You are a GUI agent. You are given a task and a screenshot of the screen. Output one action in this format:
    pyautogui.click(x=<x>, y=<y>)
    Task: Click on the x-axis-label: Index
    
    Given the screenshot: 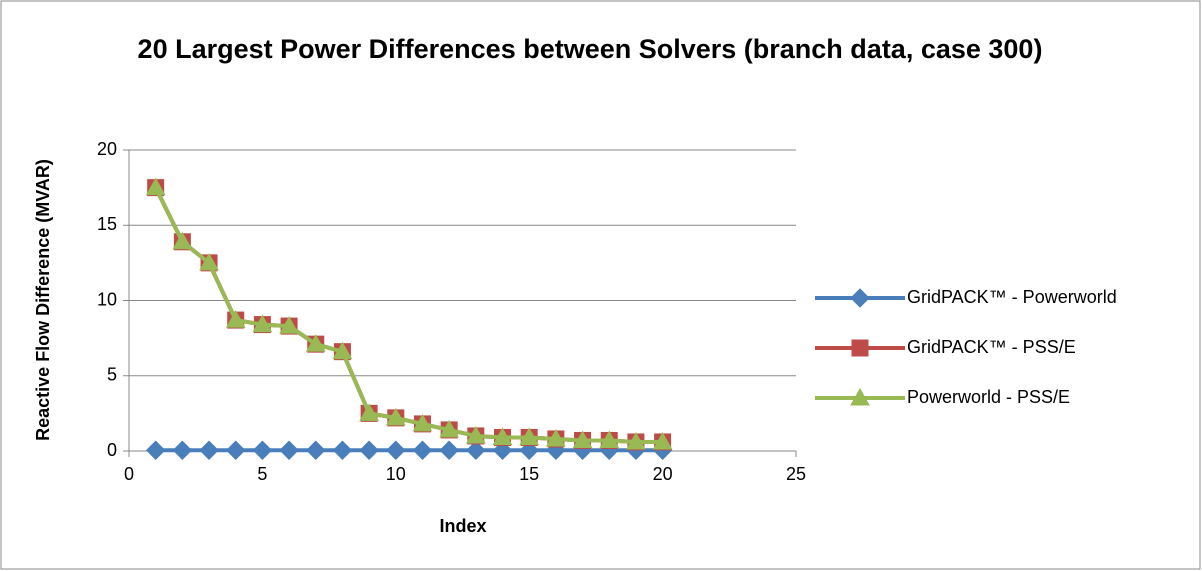 What is the action you would take?
    pyautogui.click(x=462, y=526)
    